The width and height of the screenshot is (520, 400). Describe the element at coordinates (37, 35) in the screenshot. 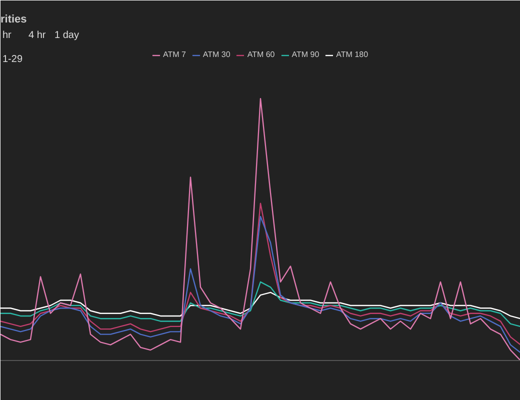

I see `text: 4 hr` at that location.